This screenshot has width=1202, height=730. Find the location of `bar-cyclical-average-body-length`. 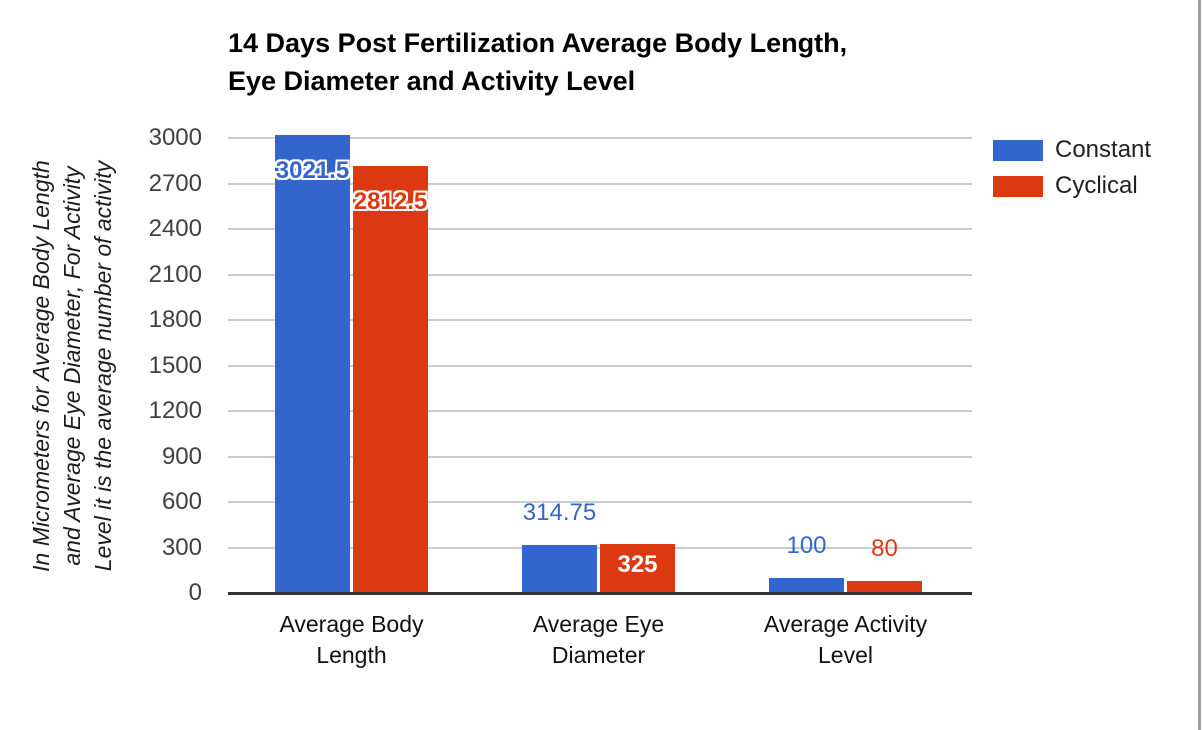

bar-cyclical-average-body-length is located at coordinates (390, 379).